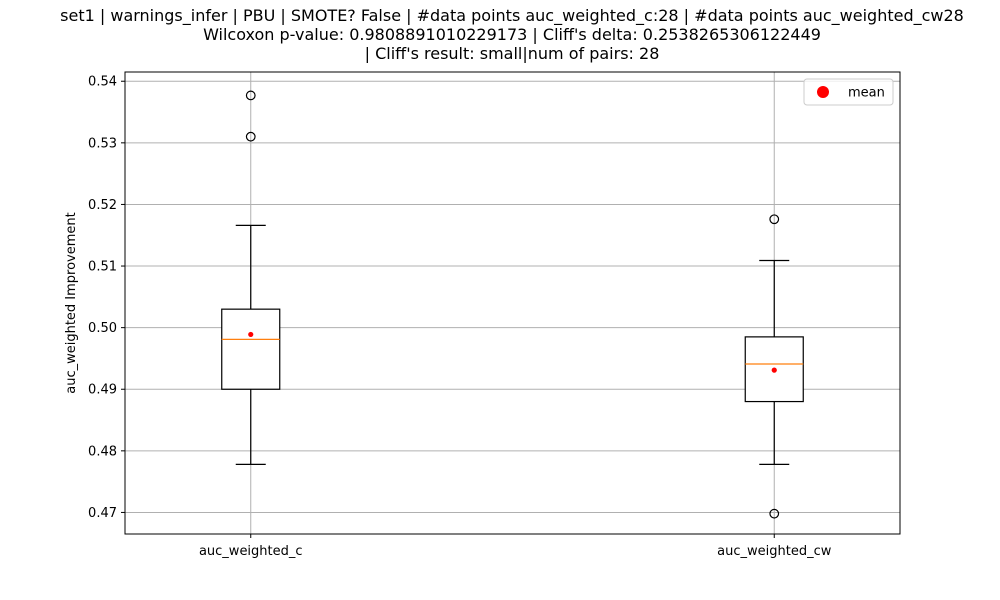  I want to click on box-auc_weighted_c, so click(251, 277).